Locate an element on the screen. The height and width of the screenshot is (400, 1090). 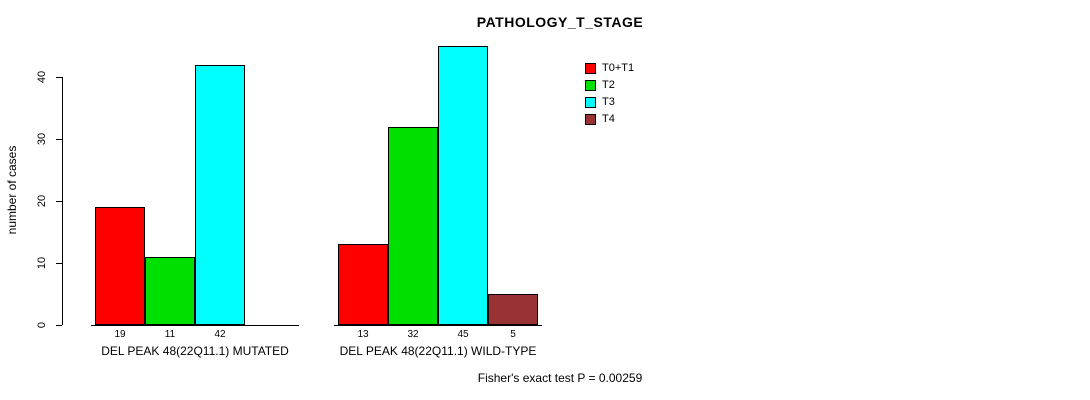
legend-label: T3 is located at coordinates (608, 102).